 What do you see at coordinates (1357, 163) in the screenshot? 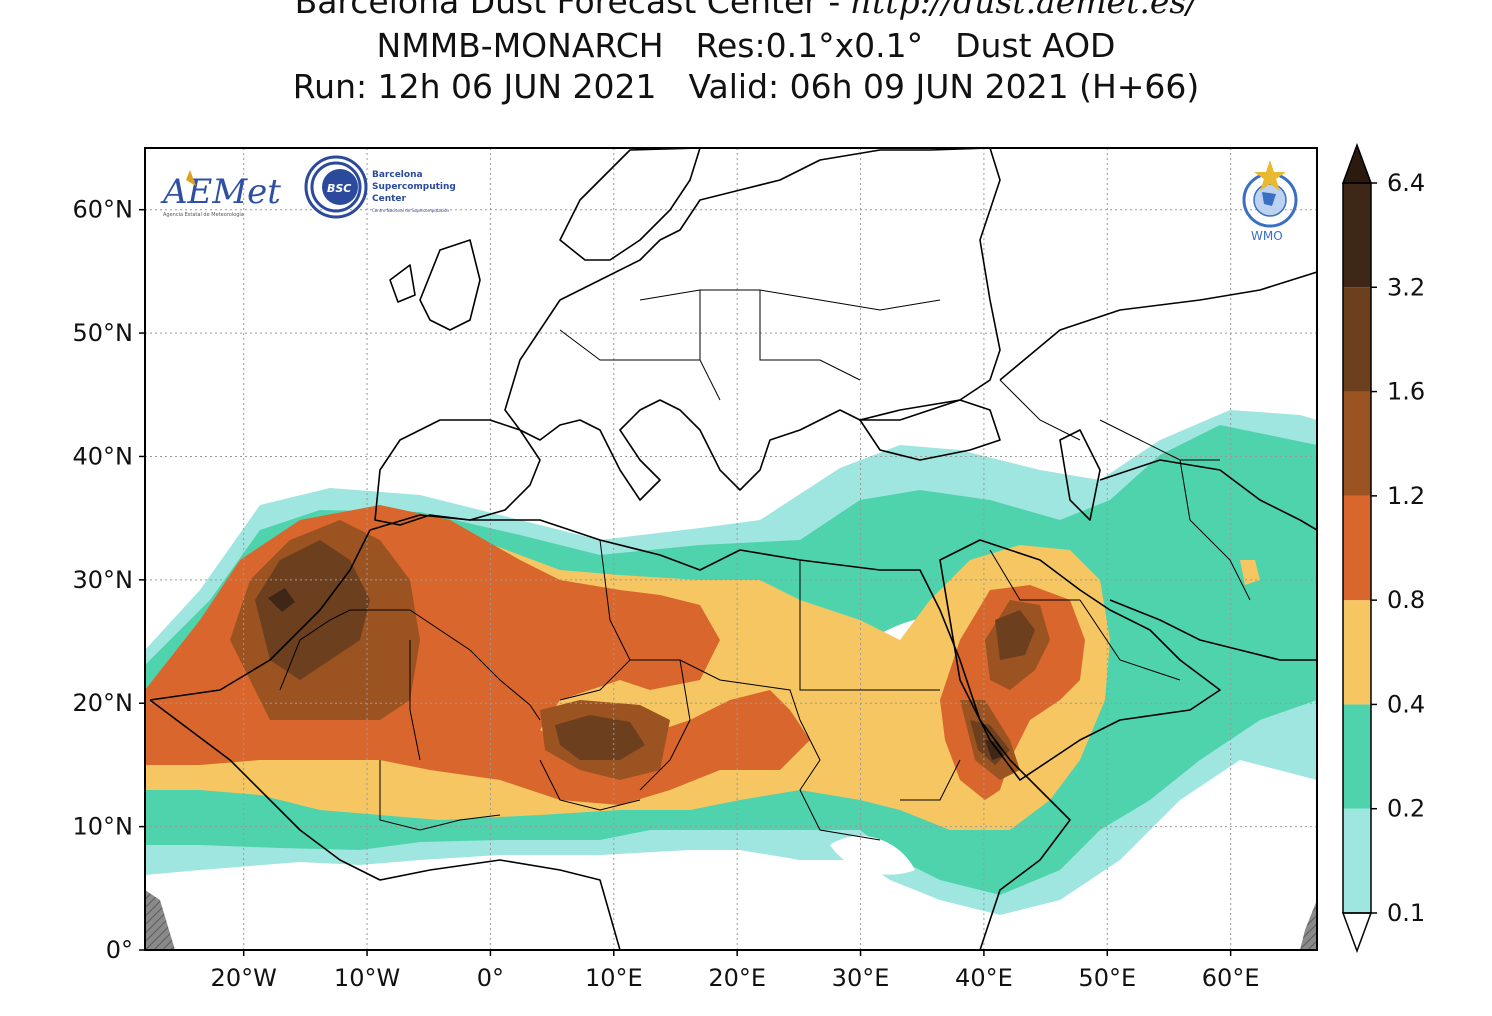
I see `colorbar-over-arrow` at bounding box center [1357, 163].